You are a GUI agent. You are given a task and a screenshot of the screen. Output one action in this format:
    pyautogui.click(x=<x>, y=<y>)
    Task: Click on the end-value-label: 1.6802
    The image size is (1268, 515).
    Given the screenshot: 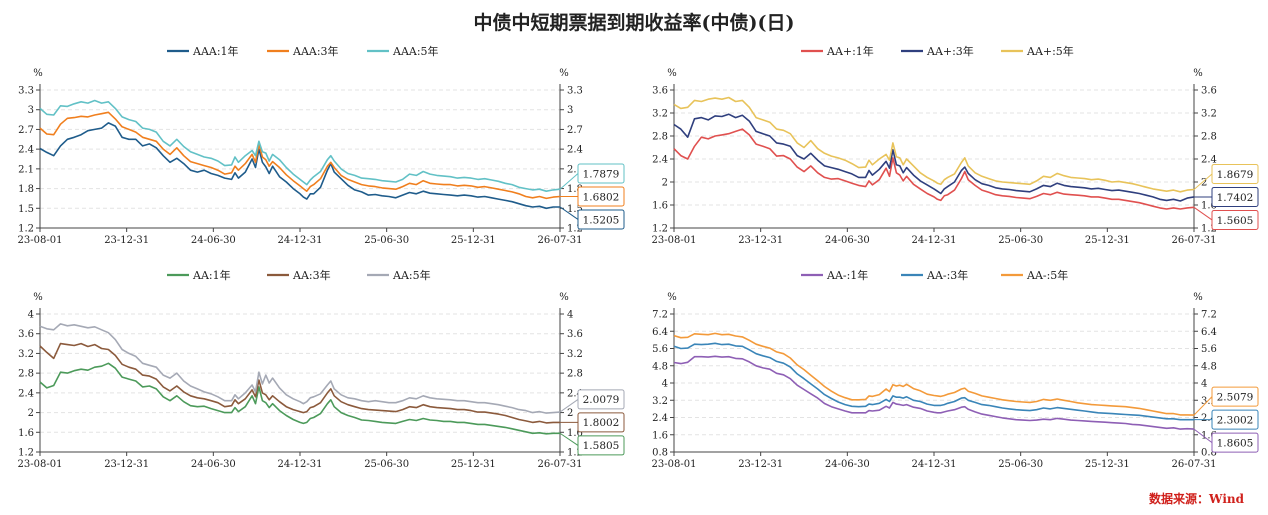 What is the action you would take?
    pyautogui.click(x=601, y=197)
    